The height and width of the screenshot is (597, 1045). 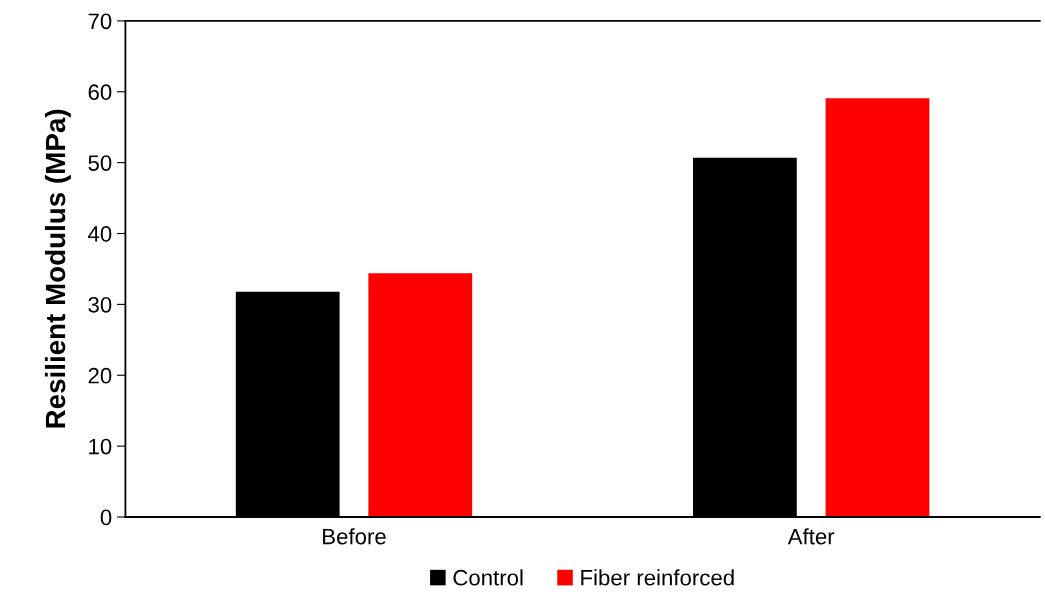 What do you see at coordinates (811, 536) in the screenshot?
I see `x-tick-label: After` at bounding box center [811, 536].